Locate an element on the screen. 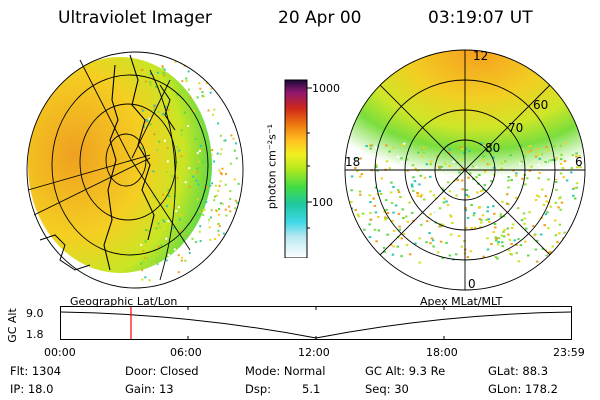 The width and height of the screenshot is (600, 400). mlat-label-70: 70 is located at coordinates (515, 128).